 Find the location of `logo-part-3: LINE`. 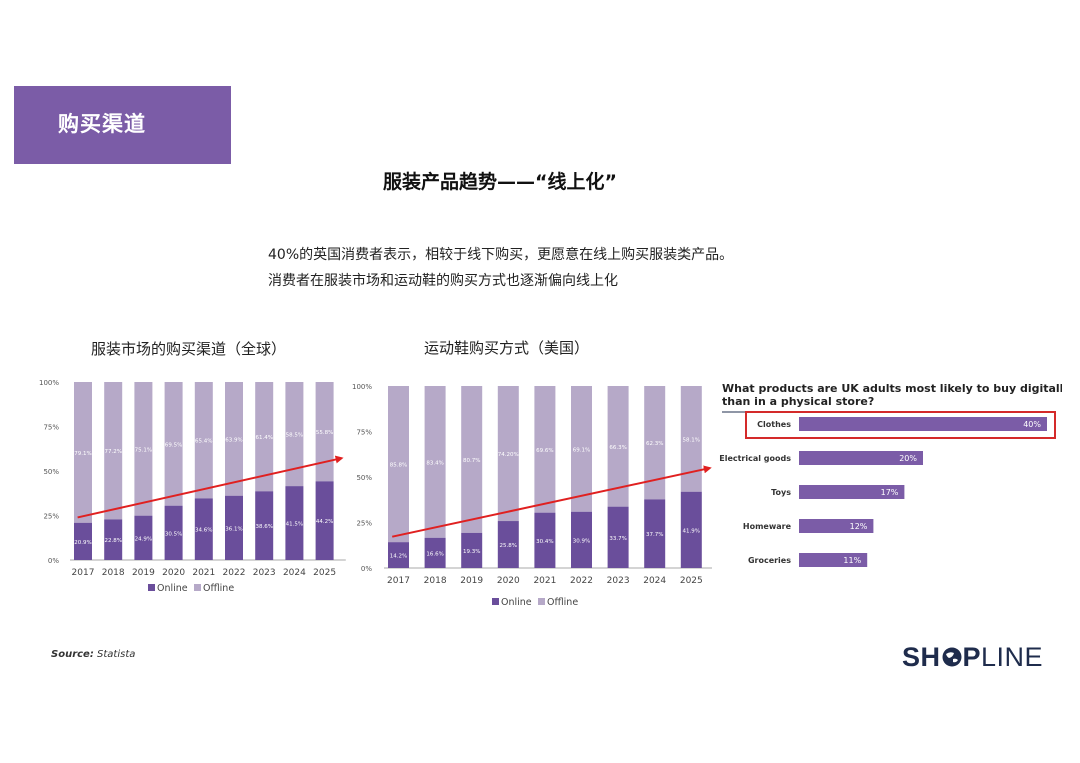

logo-part-3: LINE is located at coordinates (1012, 657).